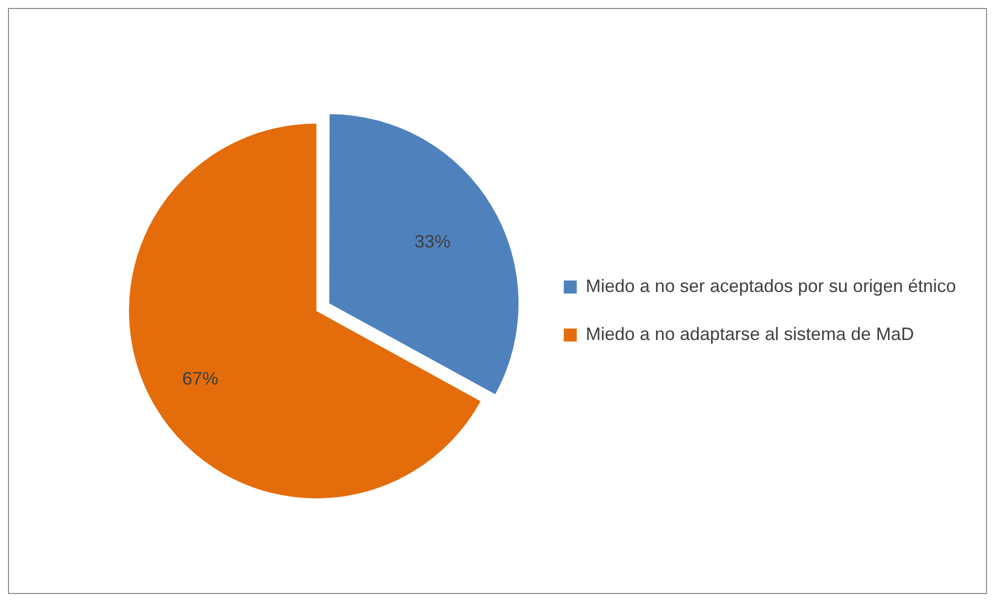 The image size is (995, 602). What do you see at coordinates (771, 286) in the screenshot?
I see `legend-label: Miedo a no ser aceptados por su origen étnico` at bounding box center [771, 286].